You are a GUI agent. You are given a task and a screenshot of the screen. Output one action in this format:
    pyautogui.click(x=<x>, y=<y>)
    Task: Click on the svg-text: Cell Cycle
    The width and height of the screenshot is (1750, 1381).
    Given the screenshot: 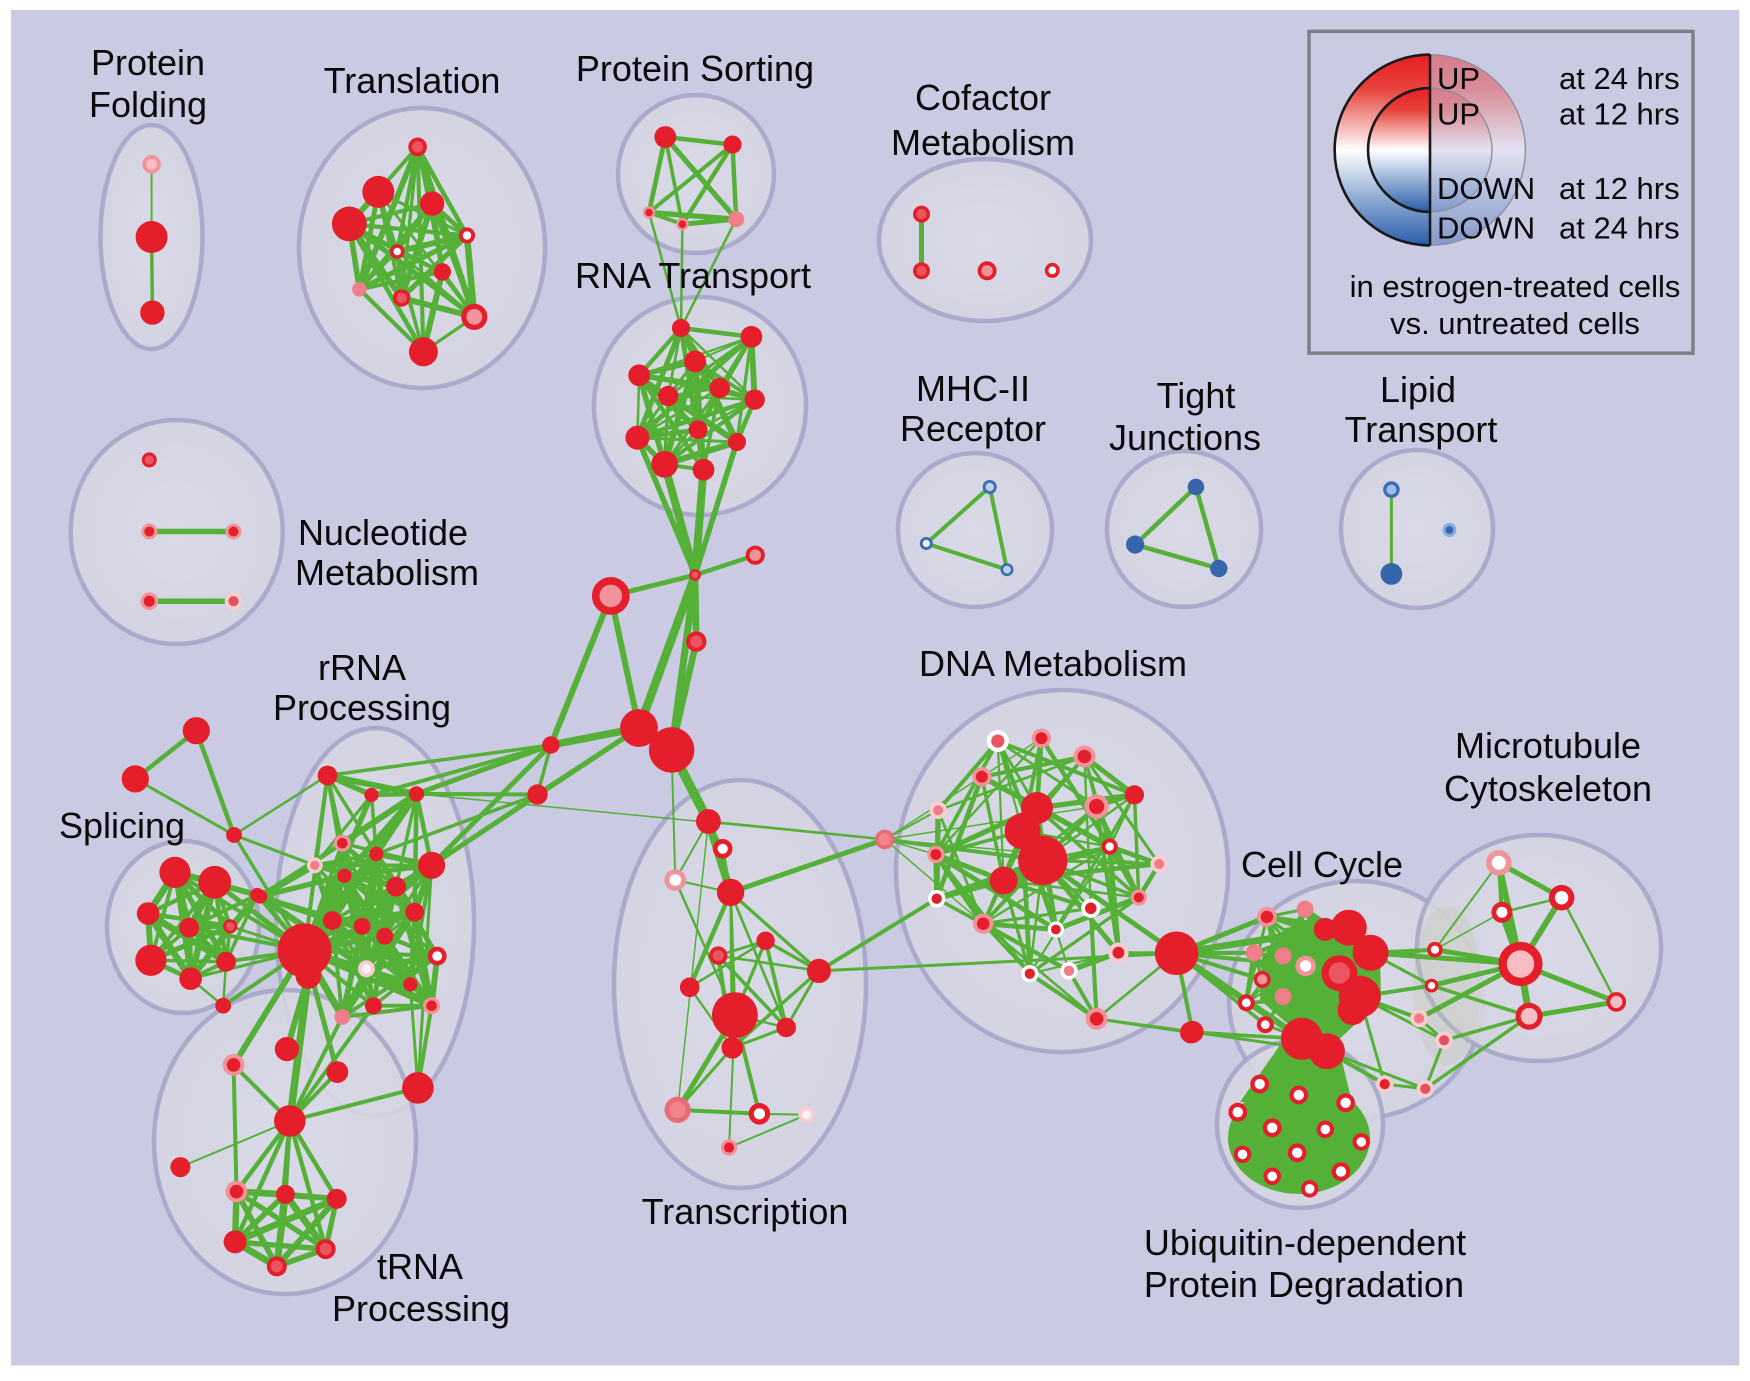 What is the action you would take?
    pyautogui.click(x=1322, y=864)
    